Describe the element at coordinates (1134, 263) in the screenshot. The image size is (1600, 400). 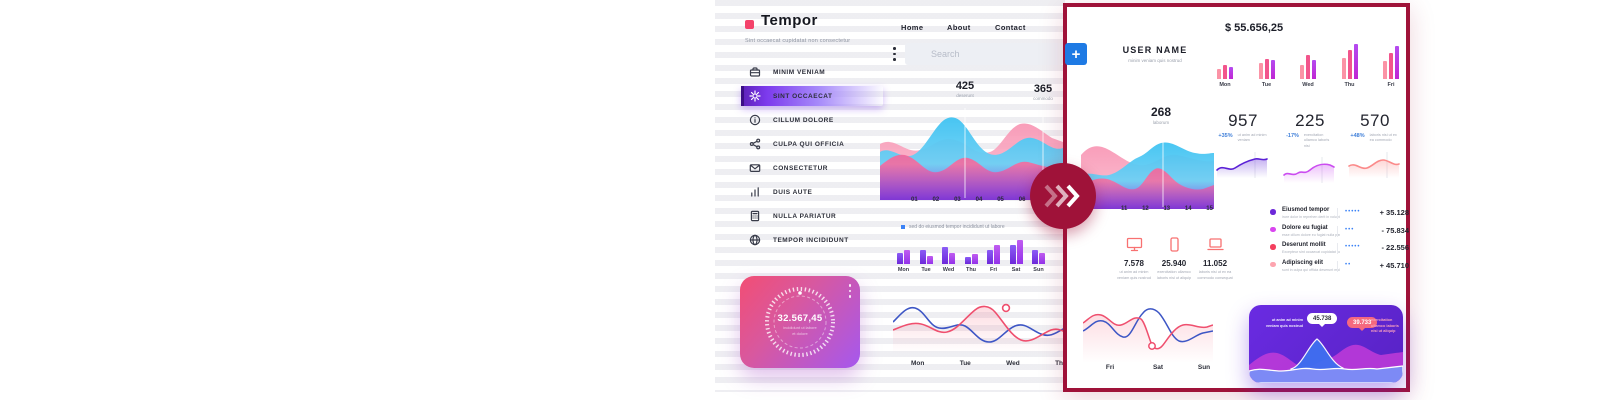
I see `device-value: 7.578` at that location.